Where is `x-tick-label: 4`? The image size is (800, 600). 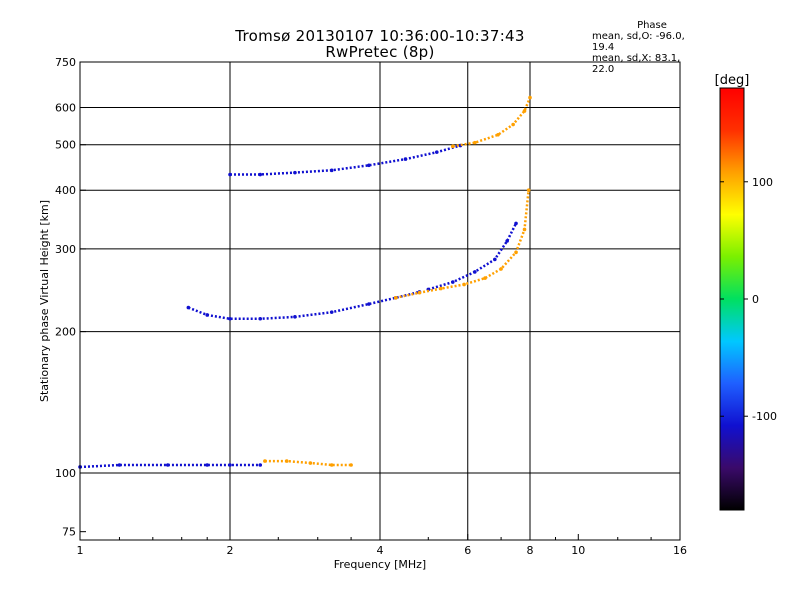 x-tick-label: 4 is located at coordinates (380, 550).